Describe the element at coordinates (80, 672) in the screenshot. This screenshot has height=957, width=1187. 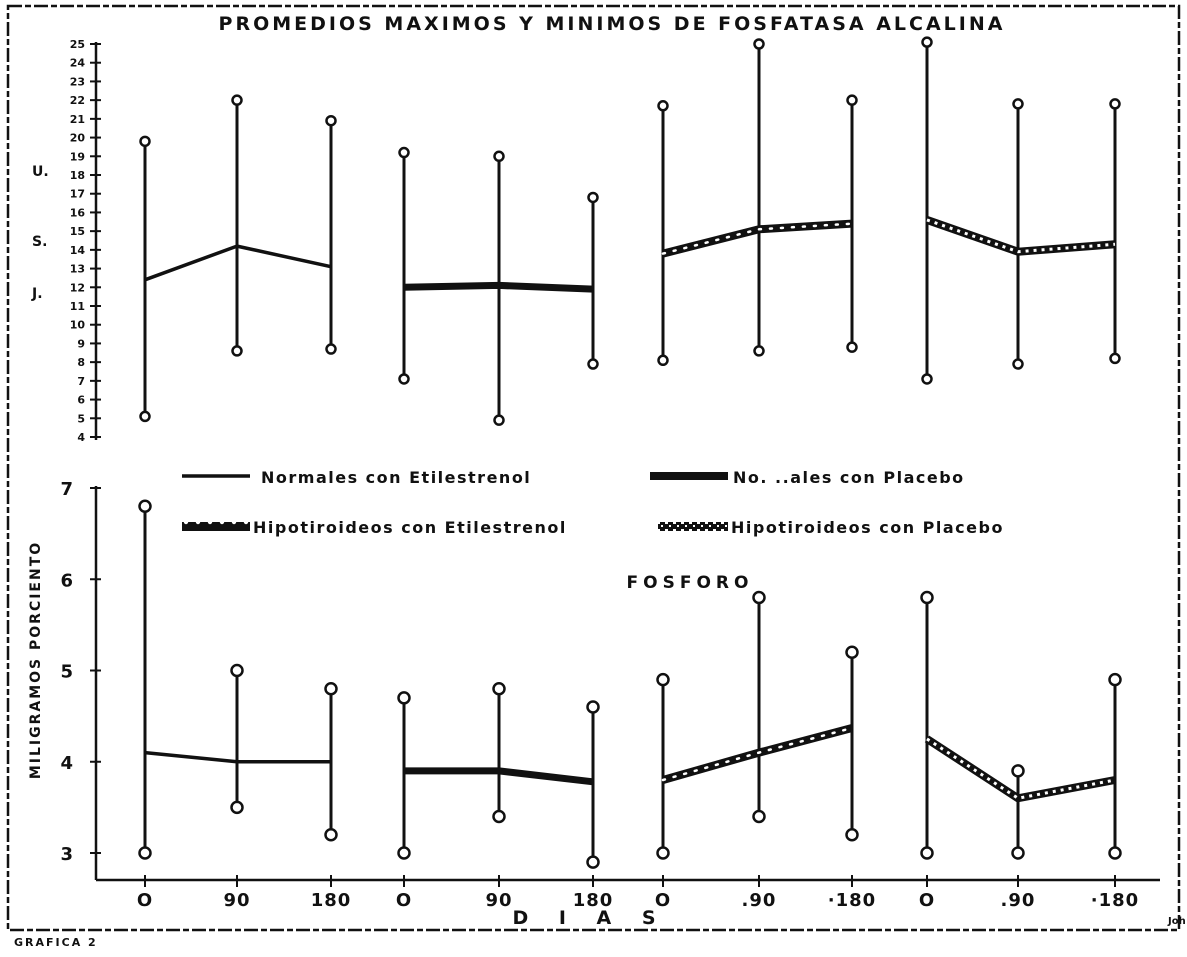
I see `y-ticks-bottom: 3 4 5 6 7` at that location.